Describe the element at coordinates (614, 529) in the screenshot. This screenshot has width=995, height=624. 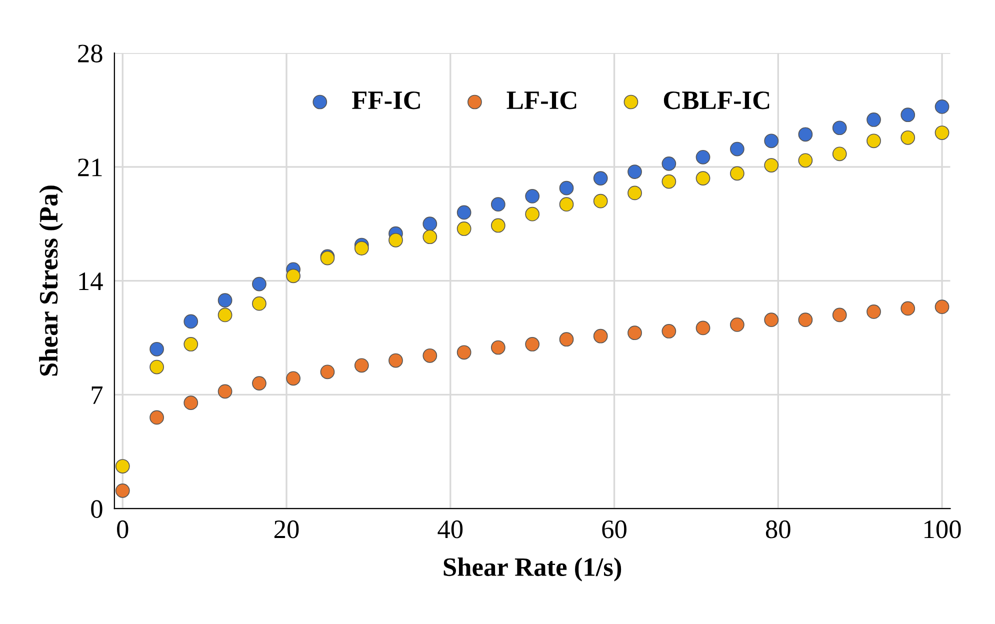
I see `x-tick-label: 60` at that location.